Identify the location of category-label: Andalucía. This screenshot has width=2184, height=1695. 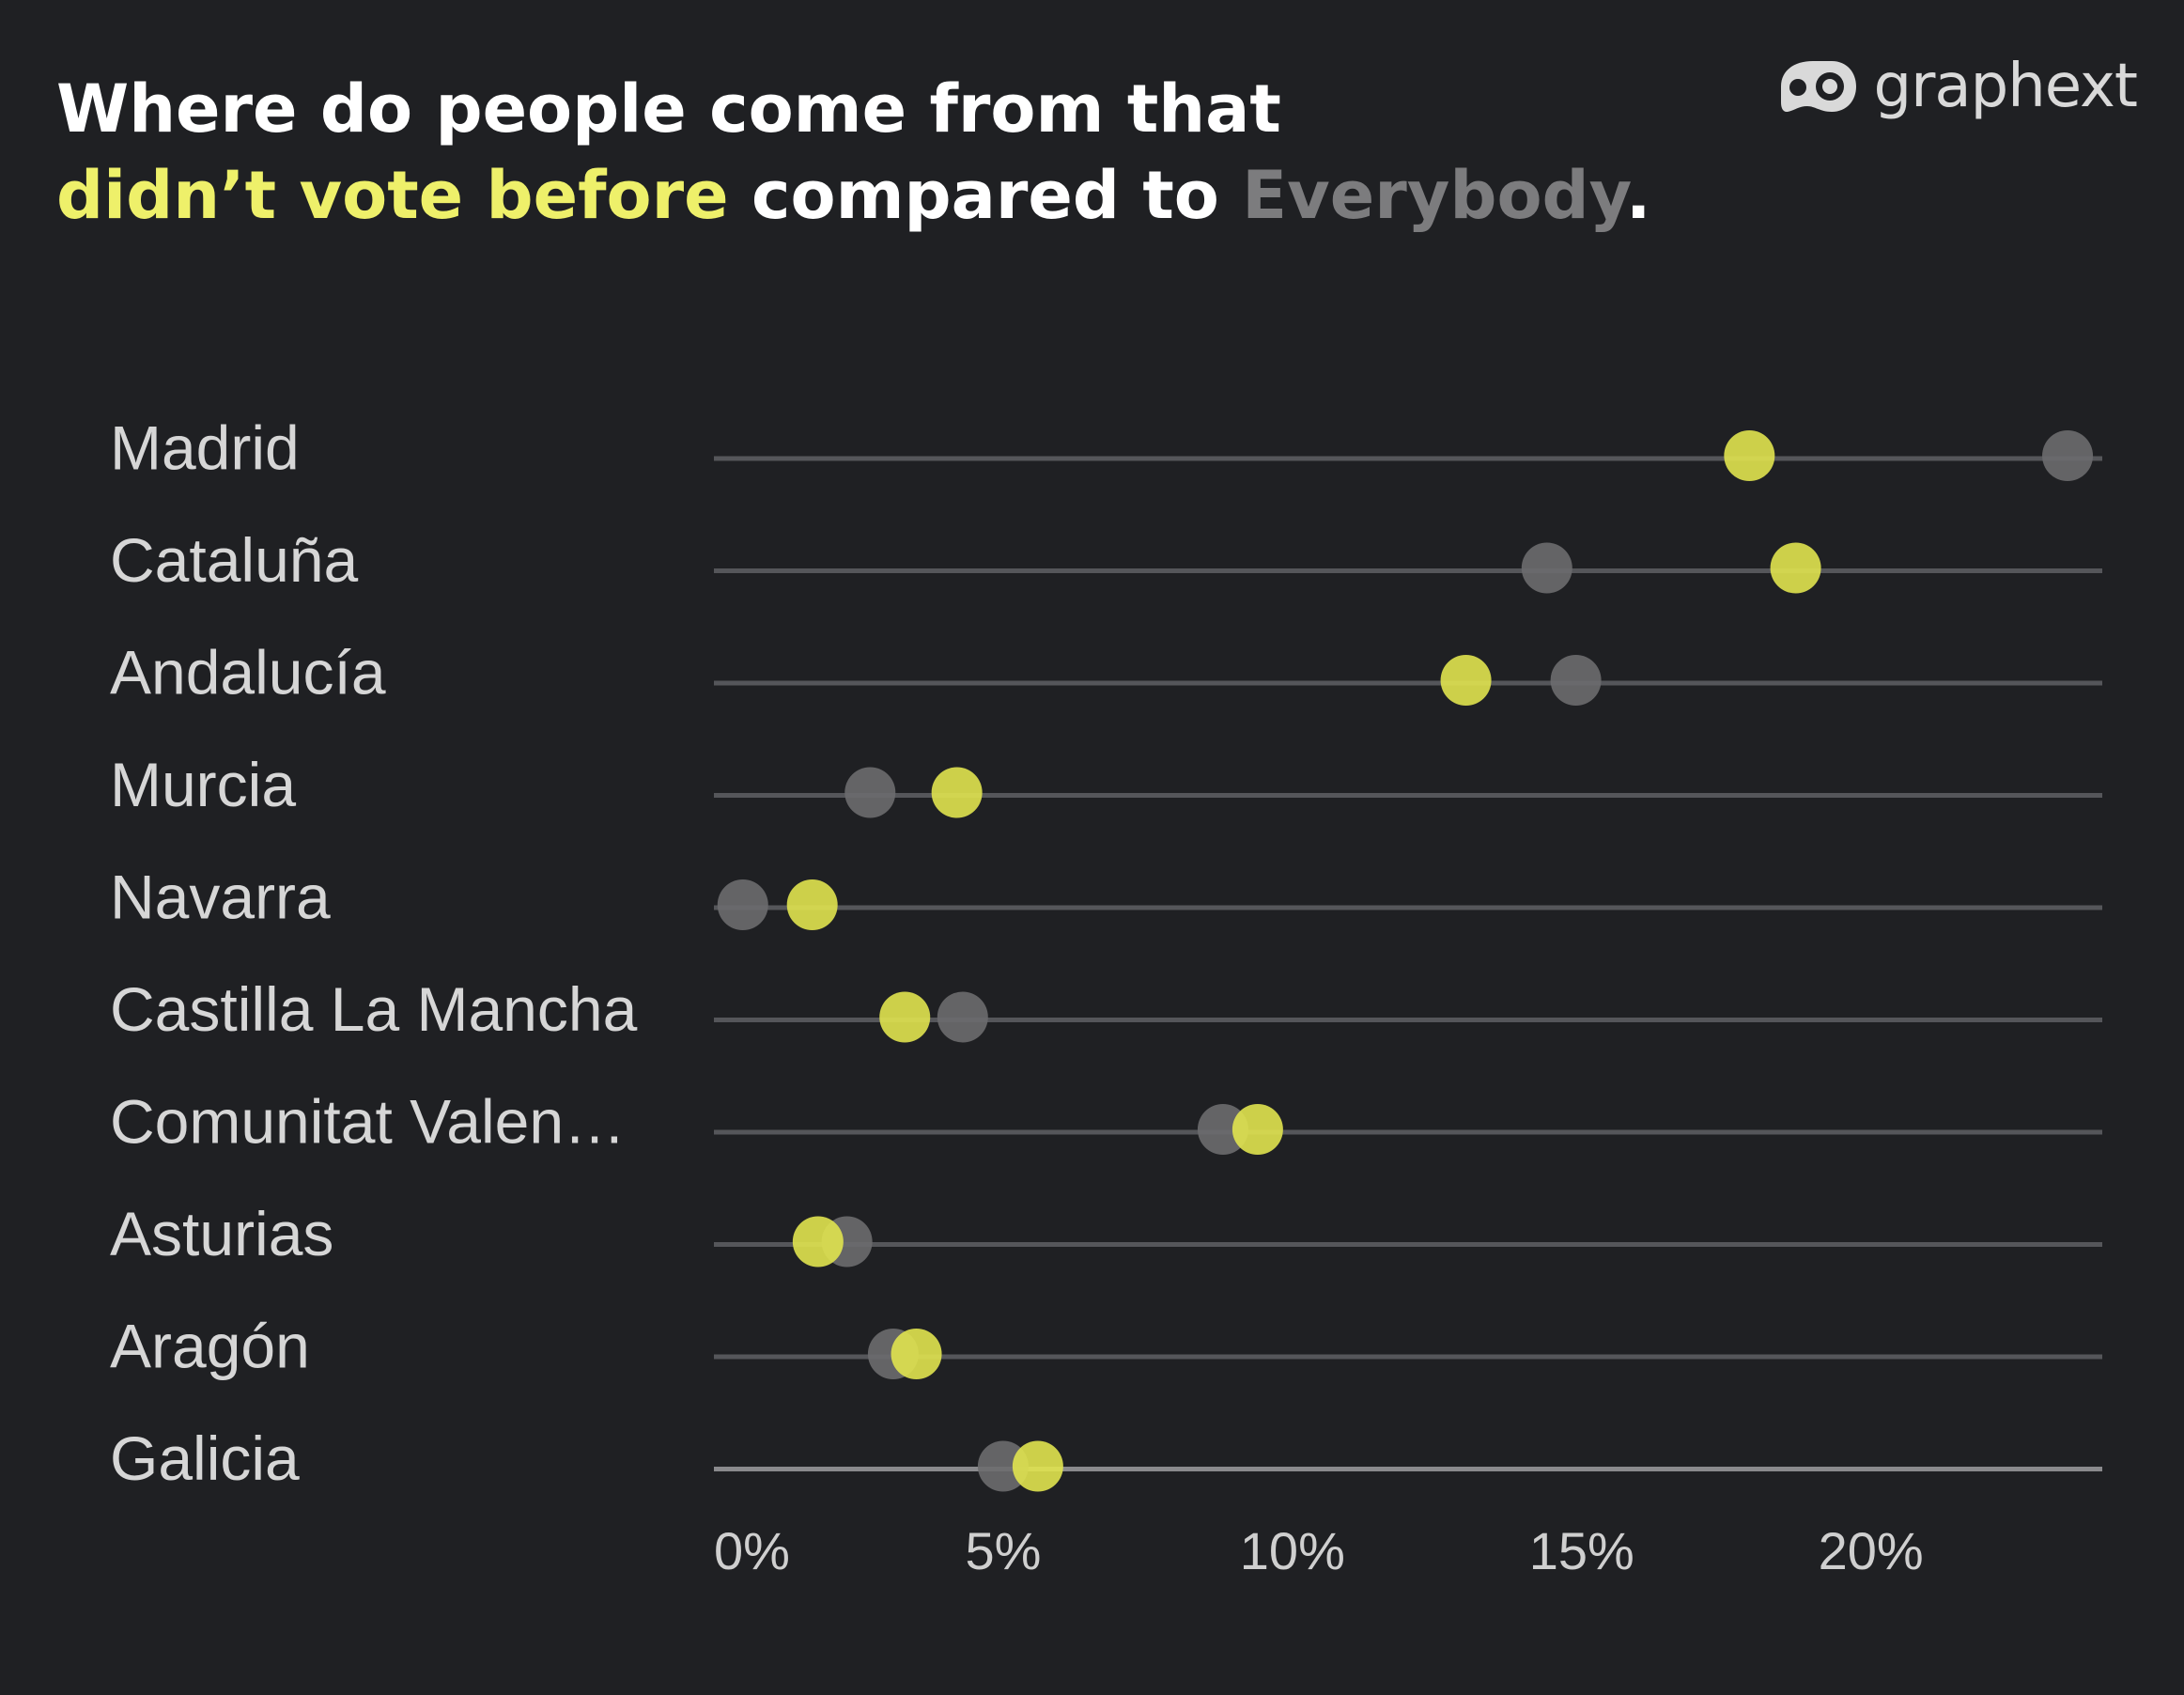
(248, 672).